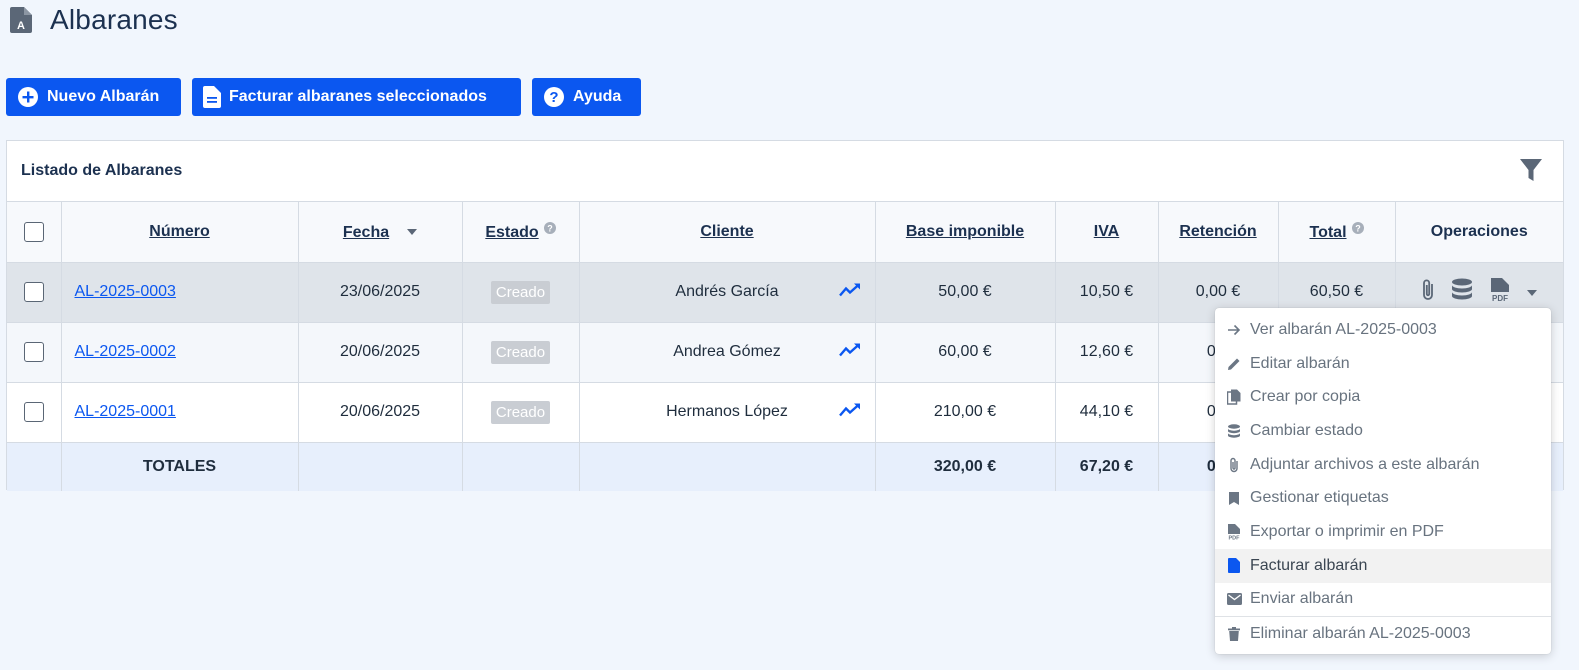 The image size is (1579, 670). What do you see at coordinates (1218, 232) in the screenshot?
I see `col-retencion: Retención` at bounding box center [1218, 232].